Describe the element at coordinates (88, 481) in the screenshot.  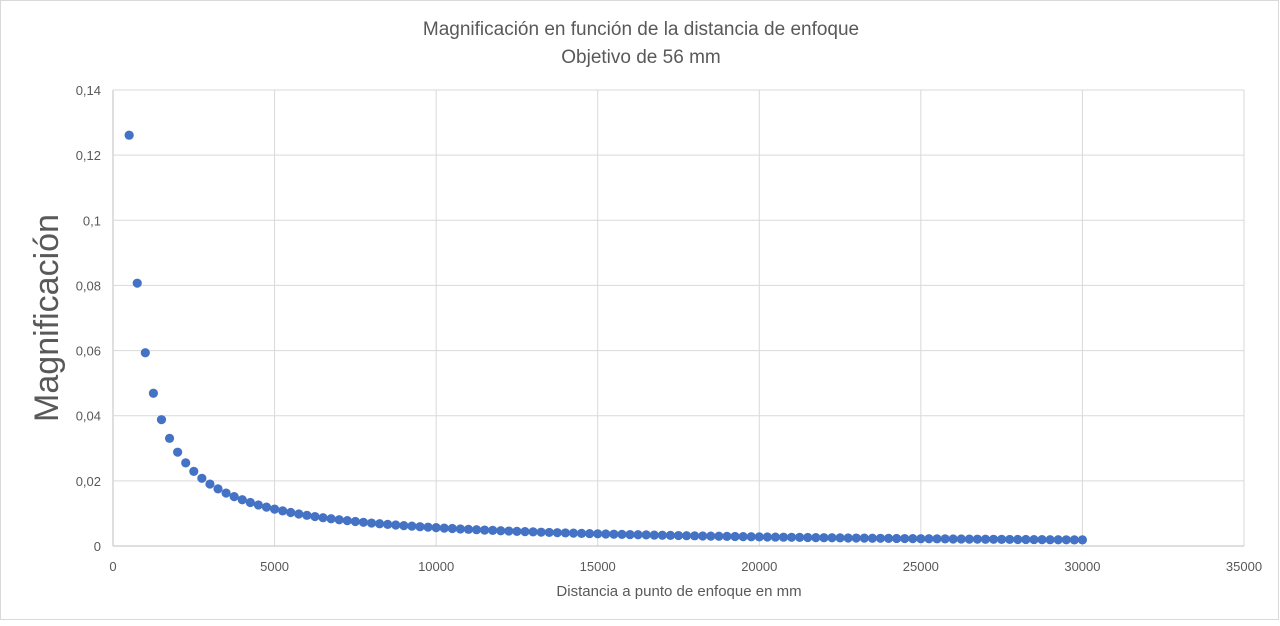
I see `y-tick-label: 0,02` at that location.